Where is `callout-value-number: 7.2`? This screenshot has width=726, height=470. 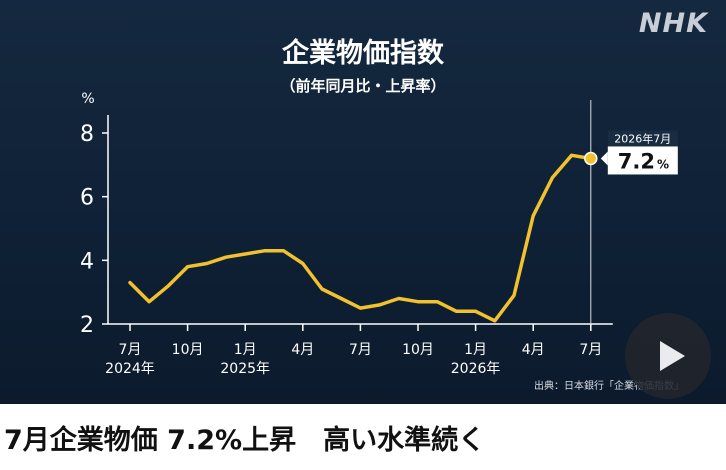 callout-value-number: 7.2 is located at coordinates (636, 161).